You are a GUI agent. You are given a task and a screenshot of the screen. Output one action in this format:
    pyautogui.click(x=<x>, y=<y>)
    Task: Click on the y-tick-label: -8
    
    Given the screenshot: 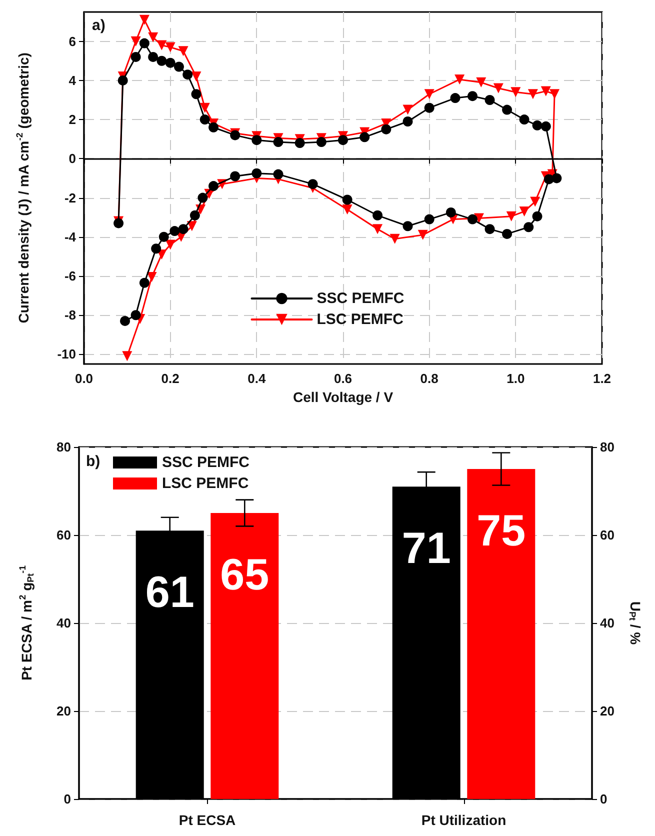 What is the action you would take?
    pyautogui.click(x=70, y=315)
    